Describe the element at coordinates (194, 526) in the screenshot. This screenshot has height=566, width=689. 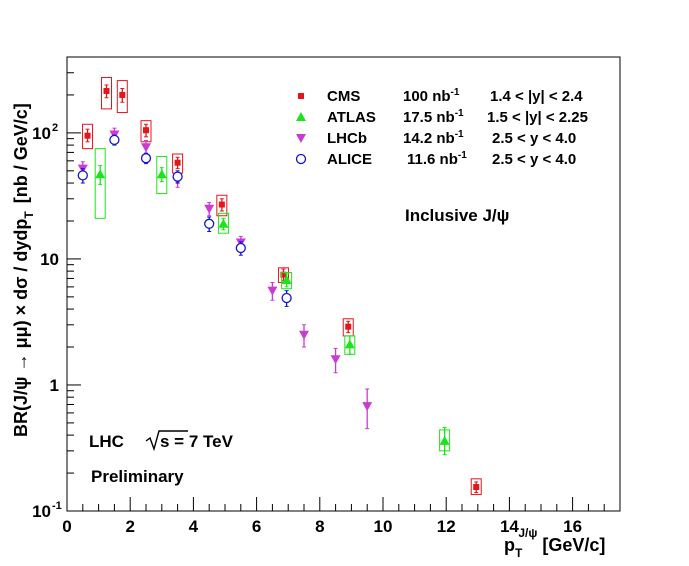
I see `x-tick-label: 4` at that location.